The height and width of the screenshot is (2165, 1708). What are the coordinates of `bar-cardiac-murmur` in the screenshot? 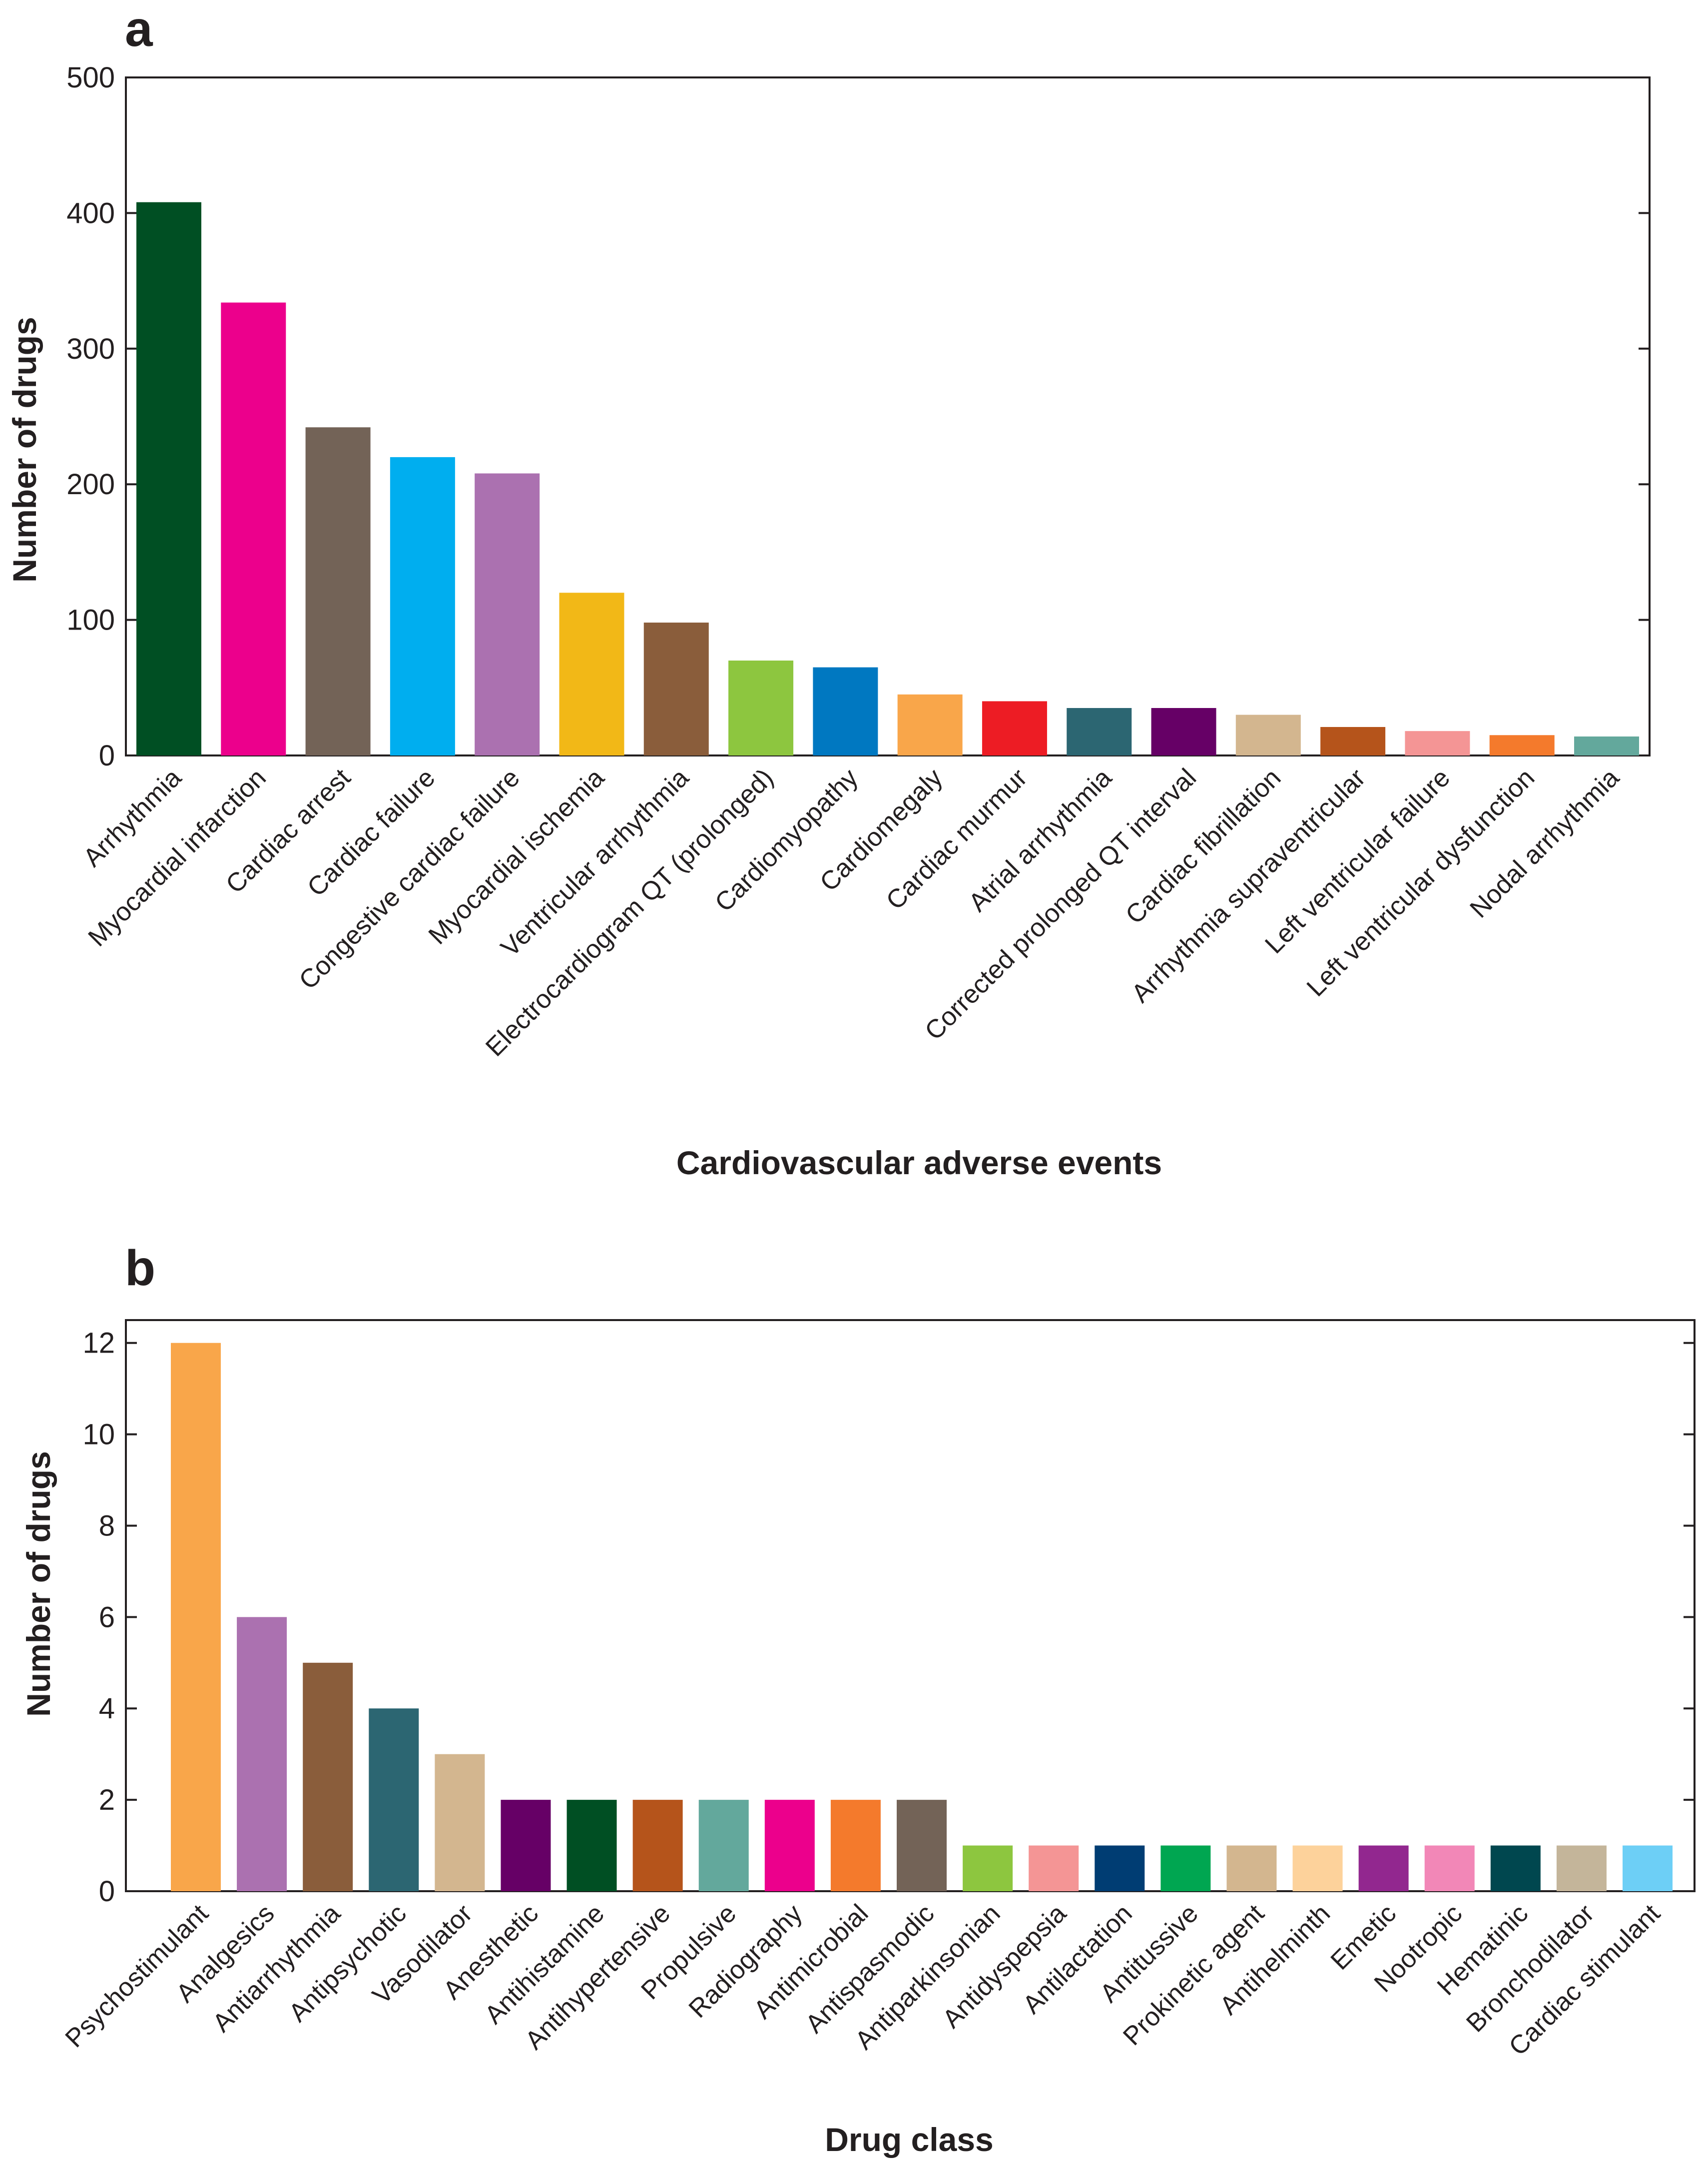 It's located at (1015, 728).